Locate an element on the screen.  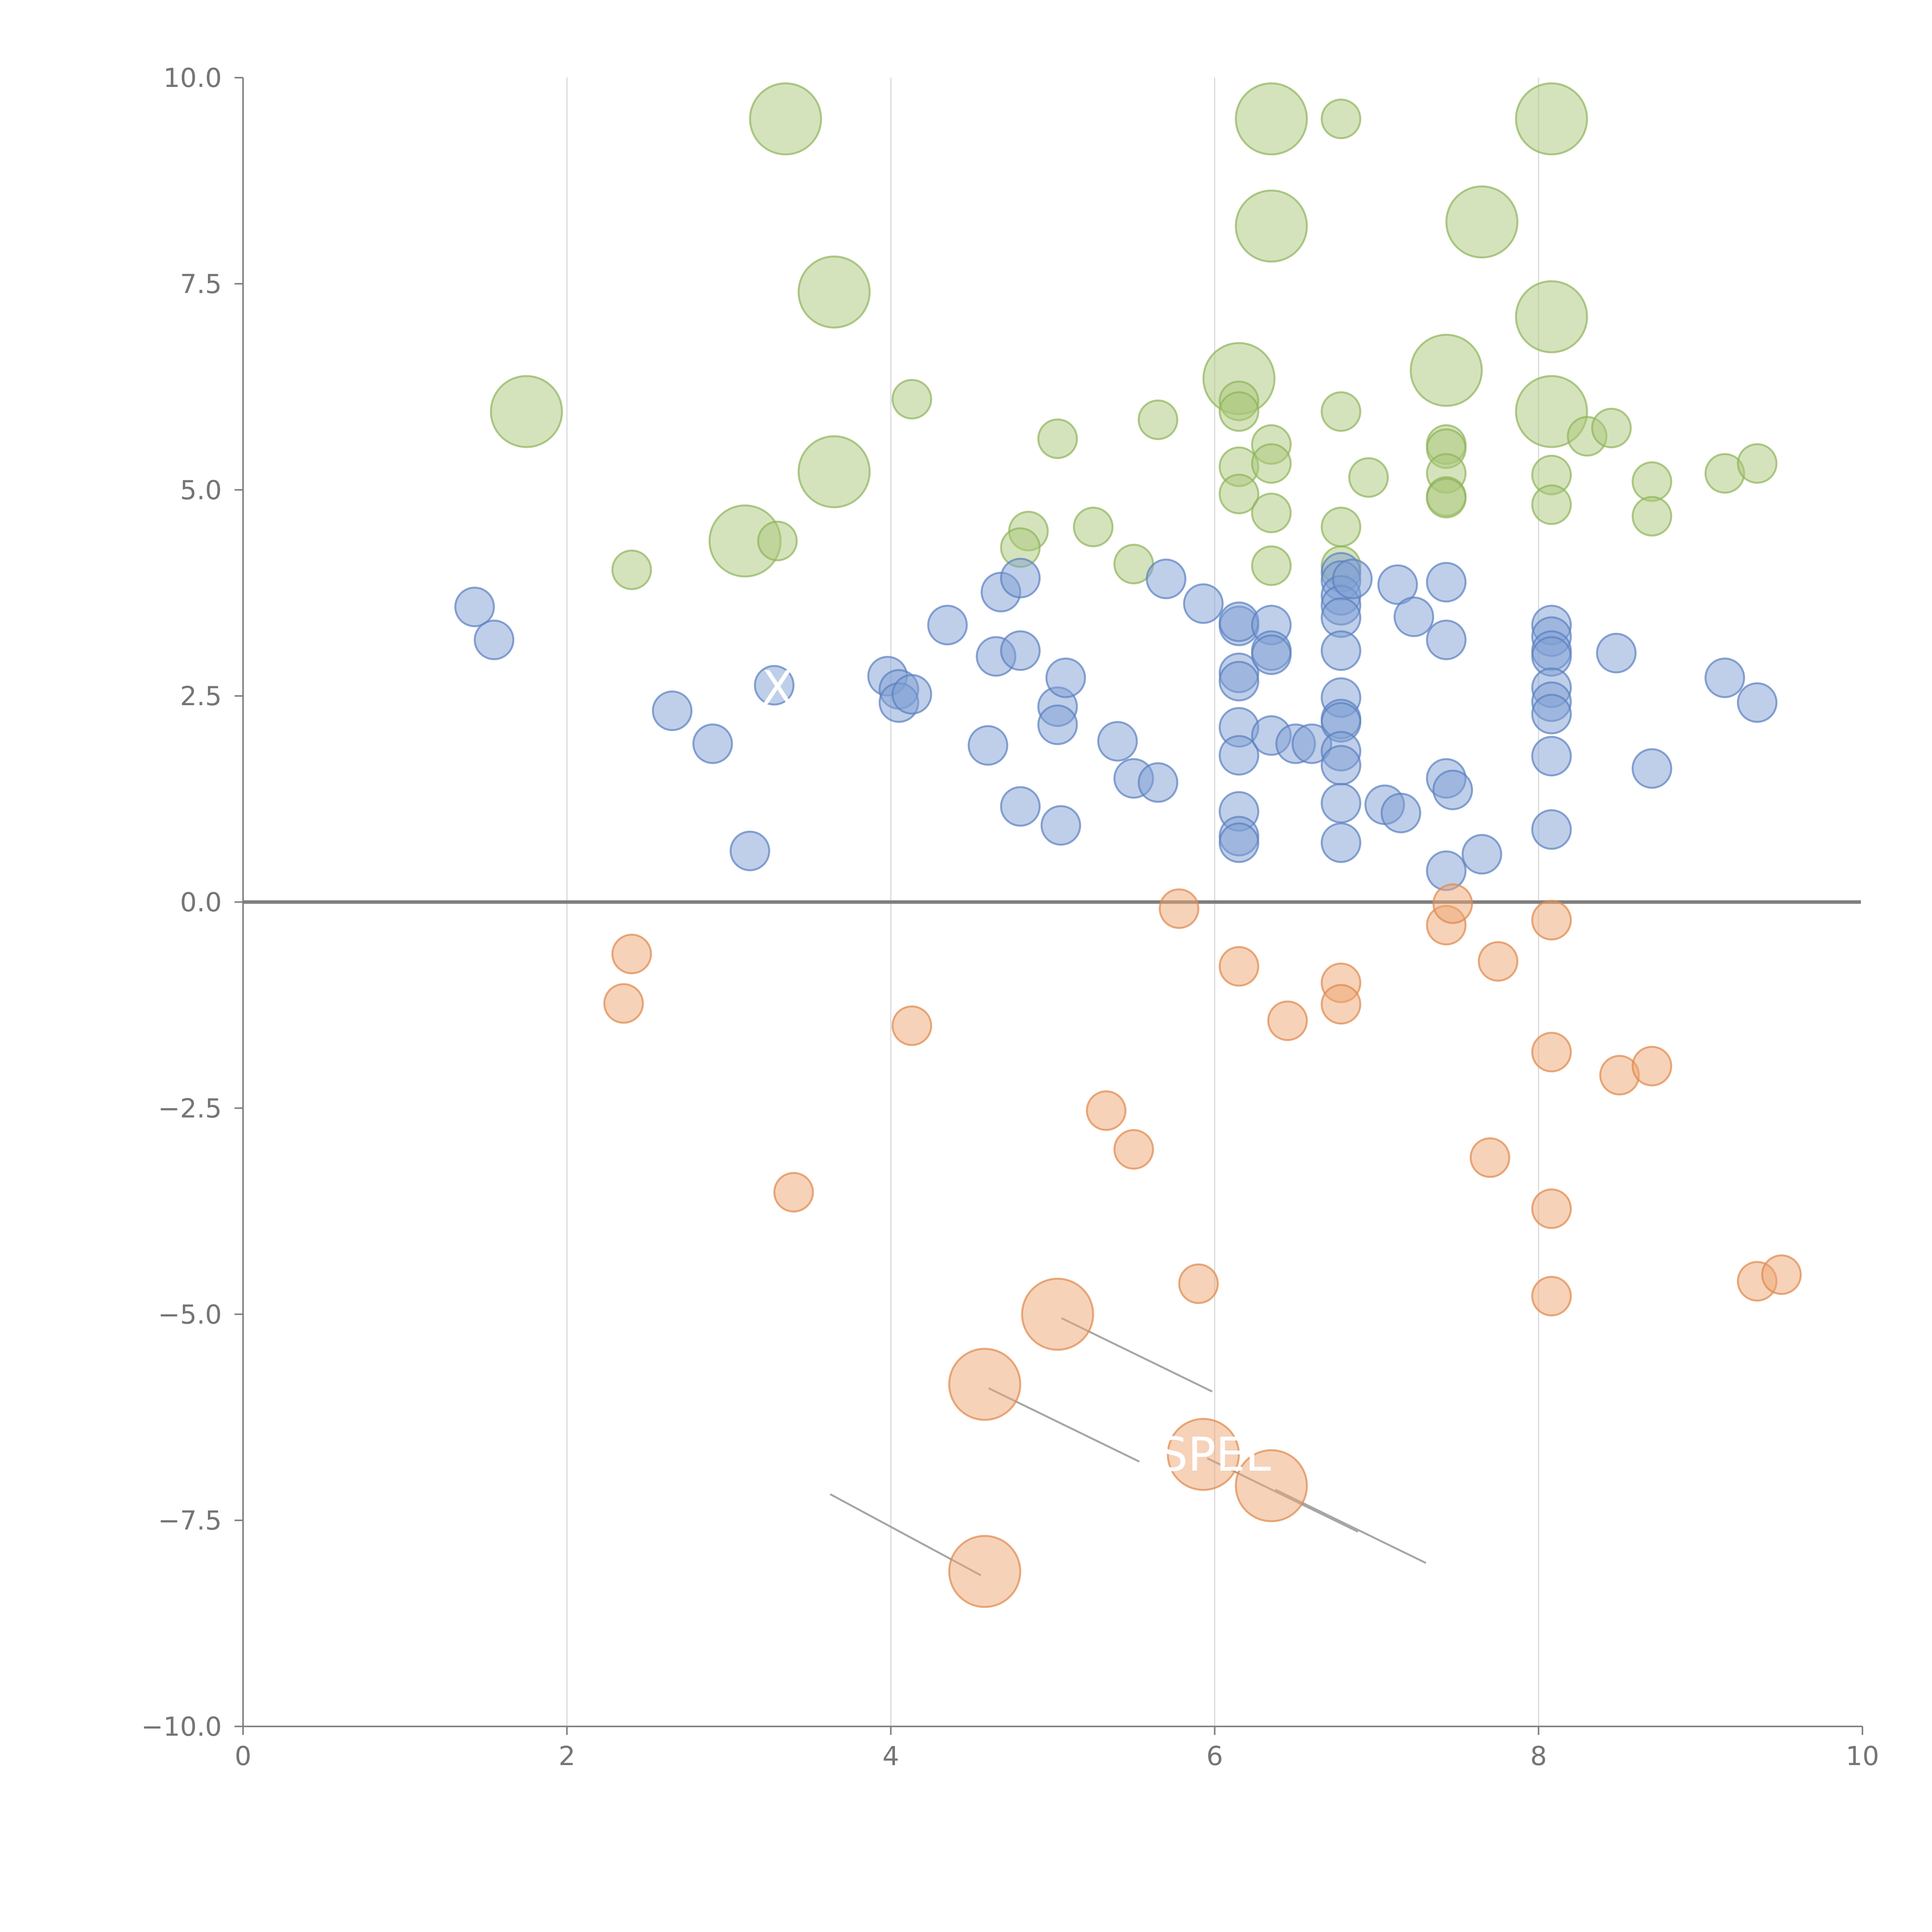
y-tick-label: 0.0 is located at coordinates (201, 903).